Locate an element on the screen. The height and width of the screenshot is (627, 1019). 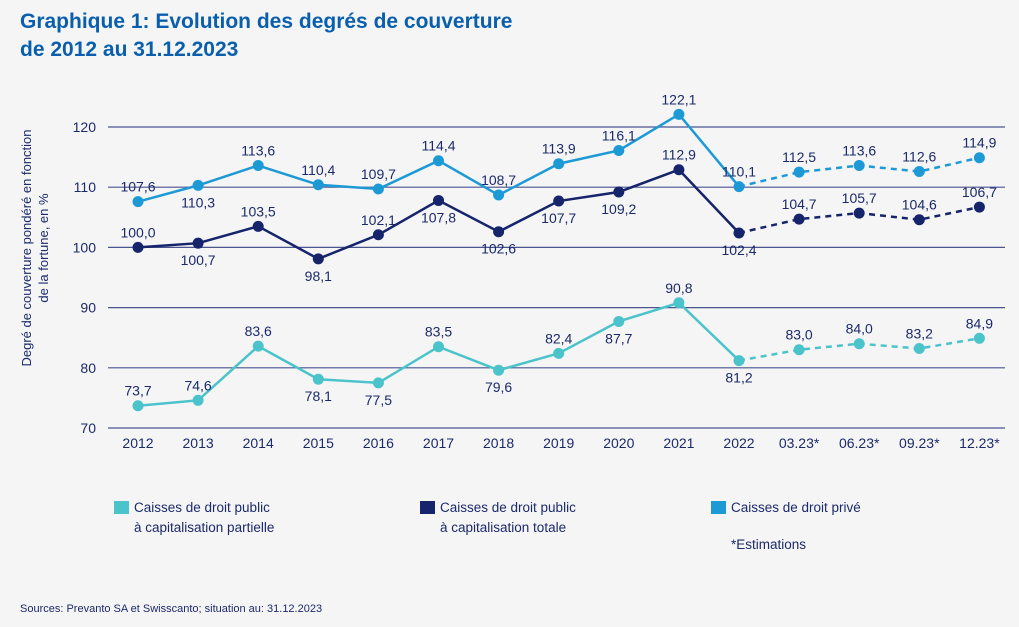
series-1-data-label: 104,6 is located at coordinates (919, 205).